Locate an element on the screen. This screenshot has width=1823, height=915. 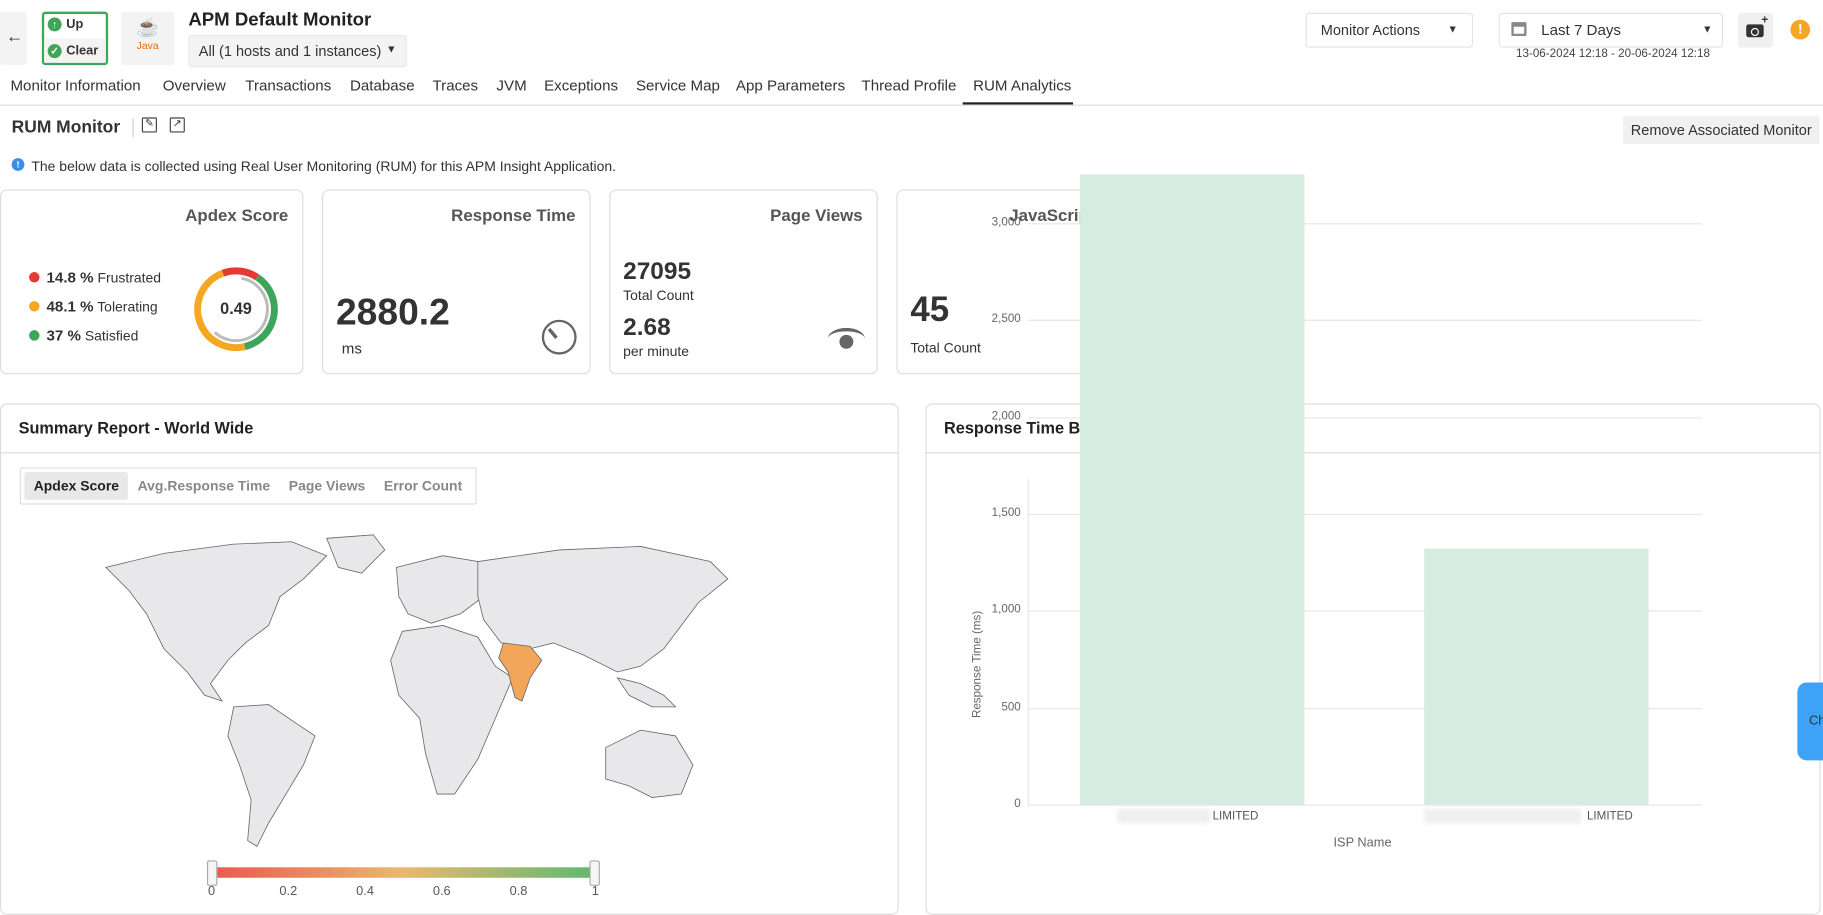
tab-exceptions: Exceptions is located at coordinates (581, 85).